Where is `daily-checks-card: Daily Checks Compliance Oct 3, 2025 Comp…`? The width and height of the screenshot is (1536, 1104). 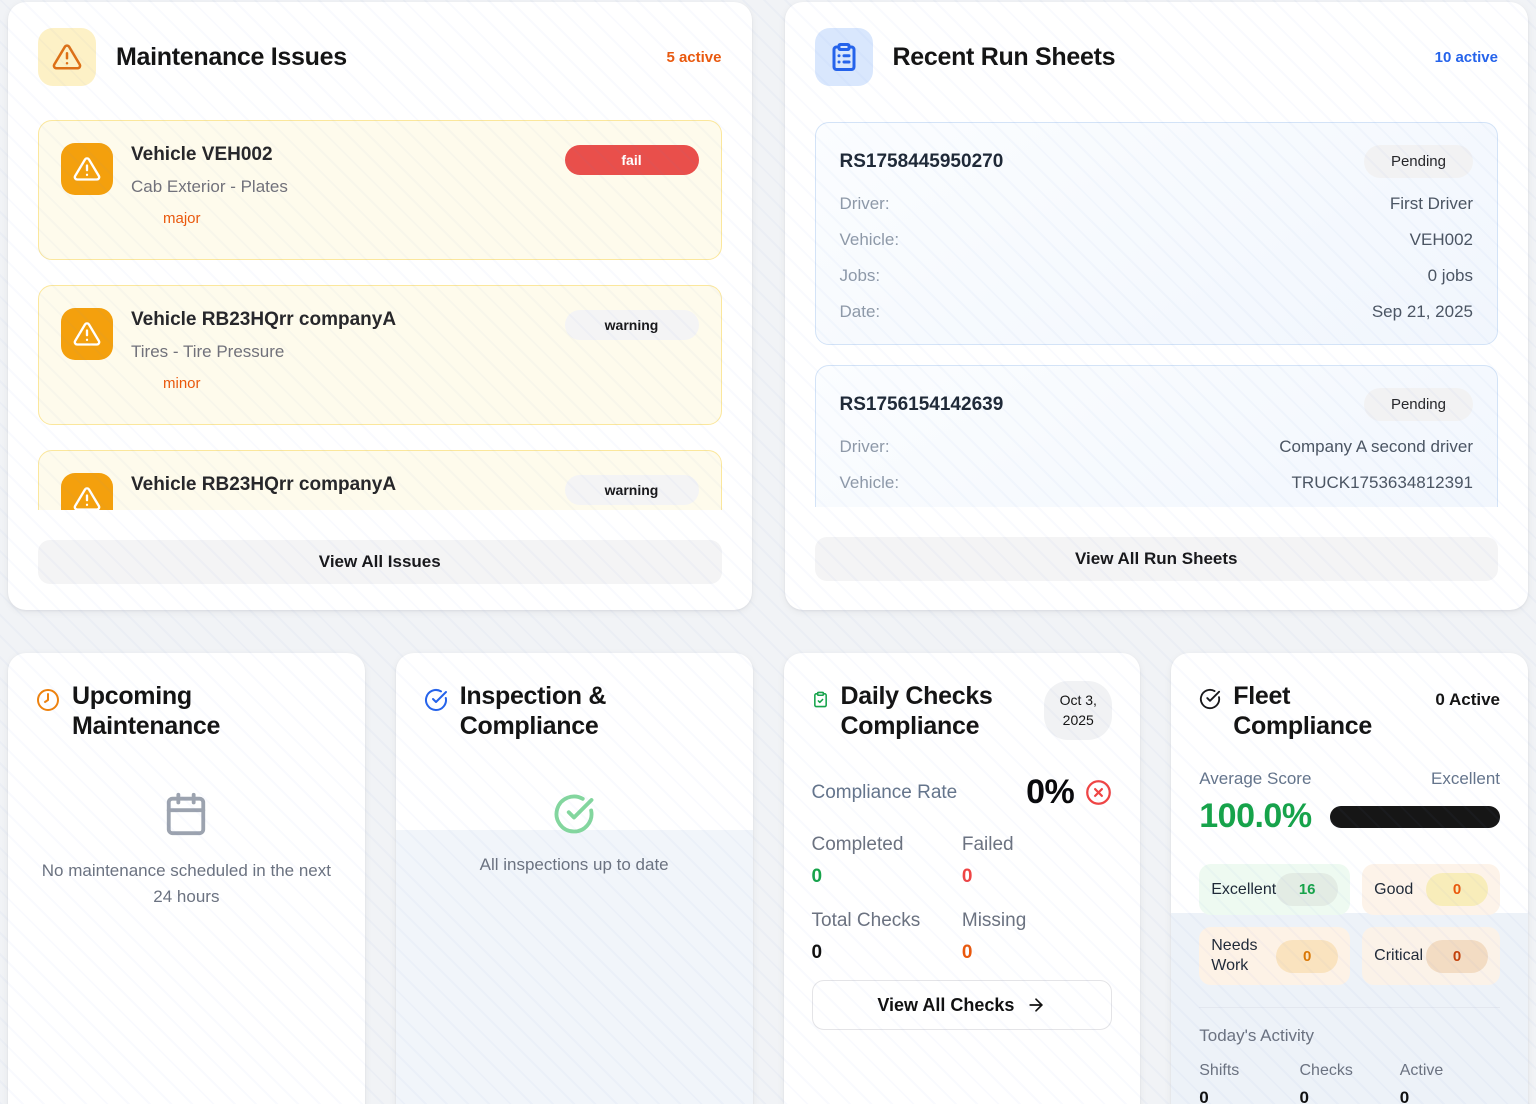 daily-checks-card: Daily Checks Compliance Oct 3, 2025 Comp… is located at coordinates (962, 878).